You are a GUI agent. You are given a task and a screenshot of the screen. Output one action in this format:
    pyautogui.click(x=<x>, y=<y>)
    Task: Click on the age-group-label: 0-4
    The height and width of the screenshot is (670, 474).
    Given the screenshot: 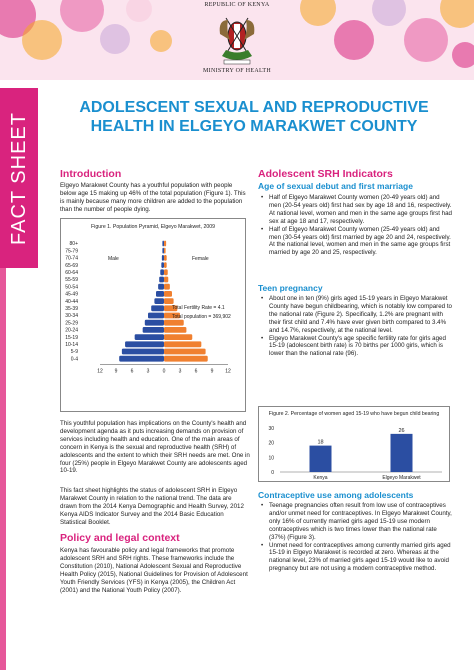 What is the action you would take?
    pyautogui.click(x=74, y=359)
    